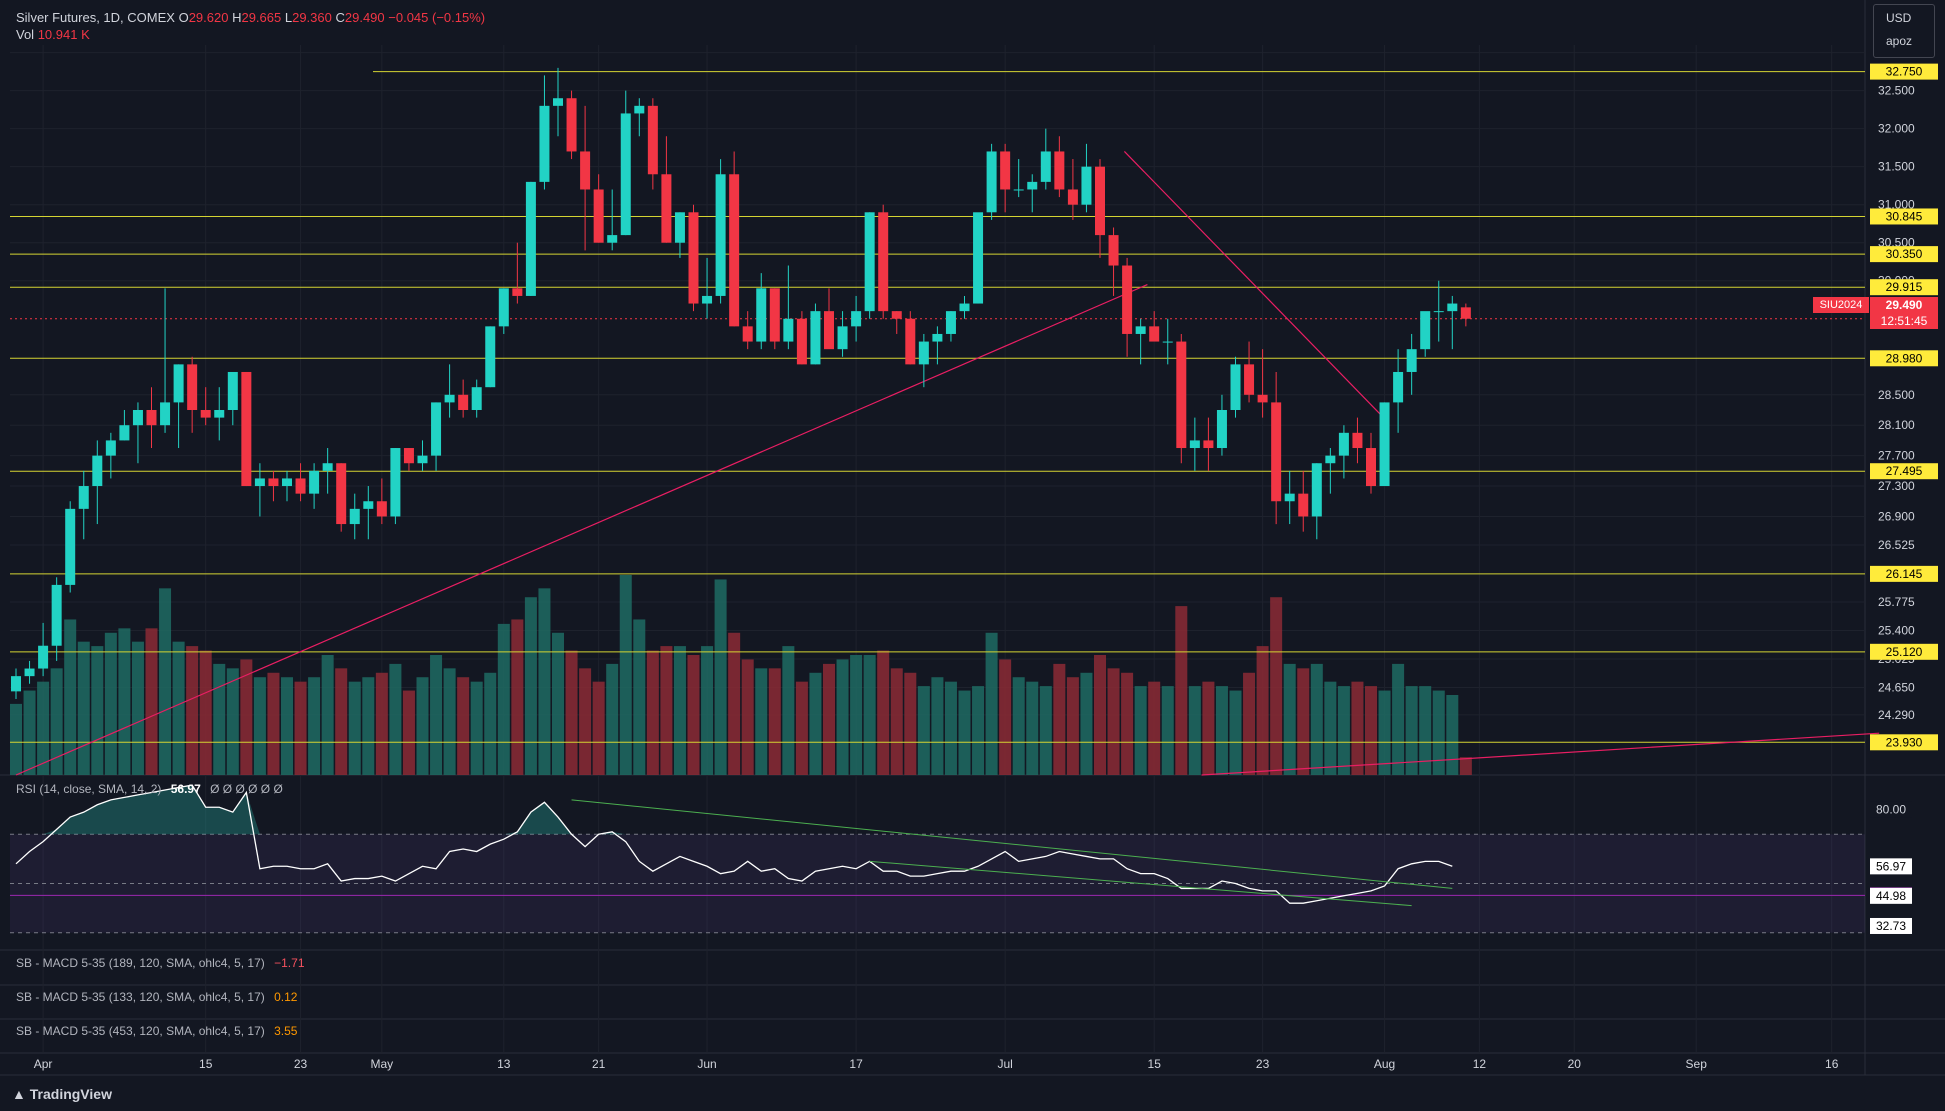 Image resolution: width=1945 pixels, height=1111 pixels. What do you see at coordinates (89, 789) in the screenshot?
I see `rsi-label: RSI (14, close, SMA, 14, 2)` at bounding box center [89, 789].